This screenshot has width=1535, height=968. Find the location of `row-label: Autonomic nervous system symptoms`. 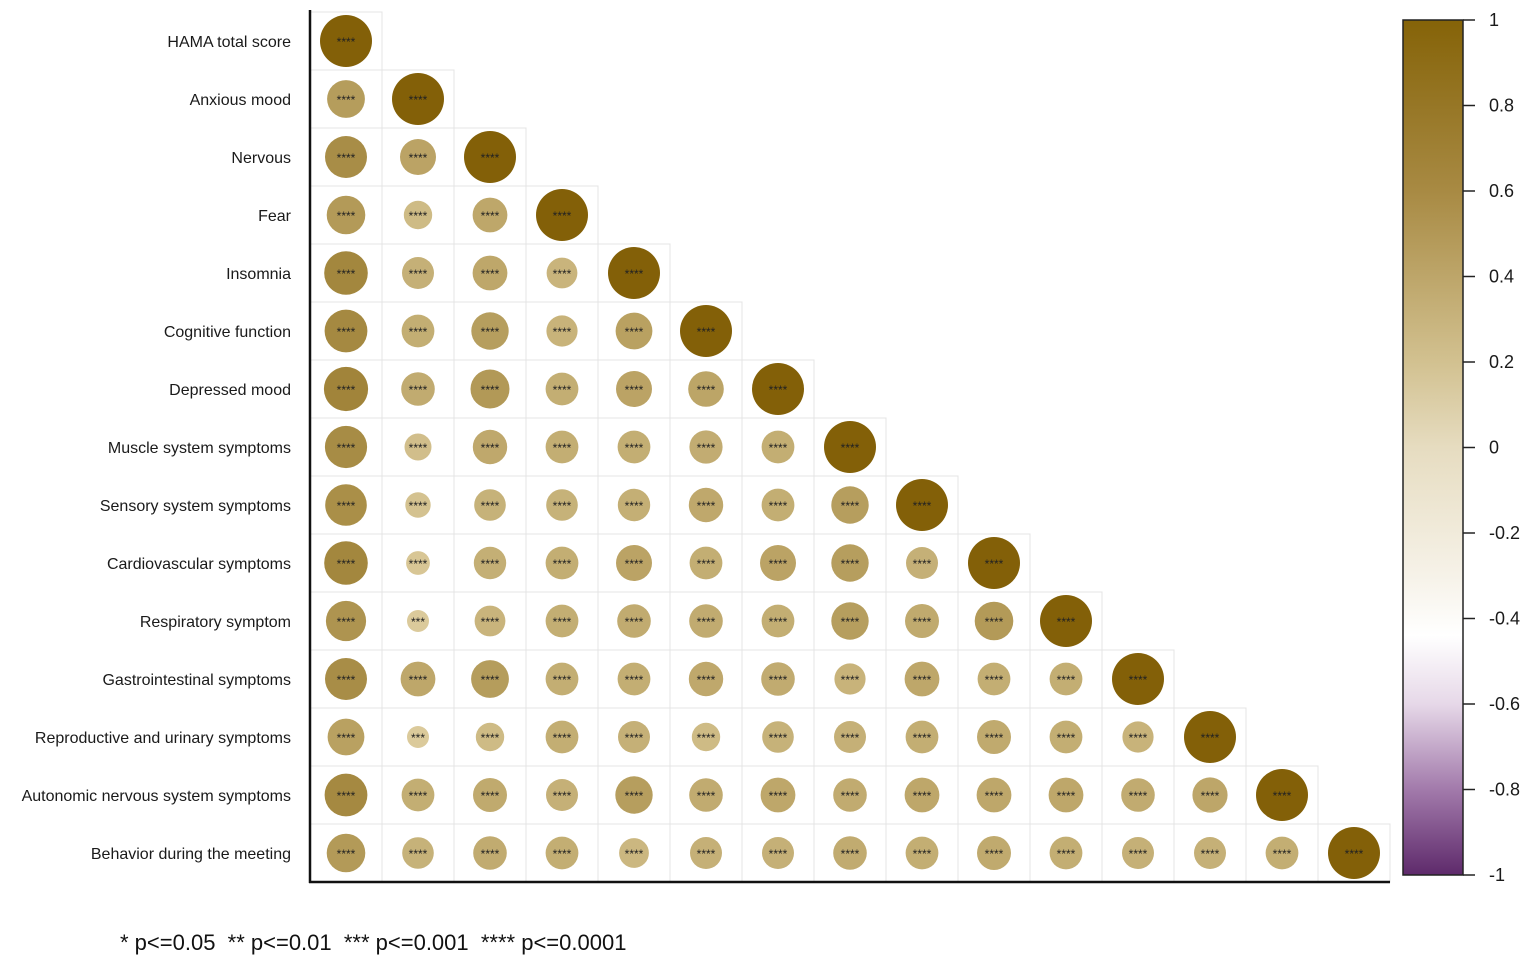

row-label: Autonomic nervous system symptoms is located at coordinates (156, 796).